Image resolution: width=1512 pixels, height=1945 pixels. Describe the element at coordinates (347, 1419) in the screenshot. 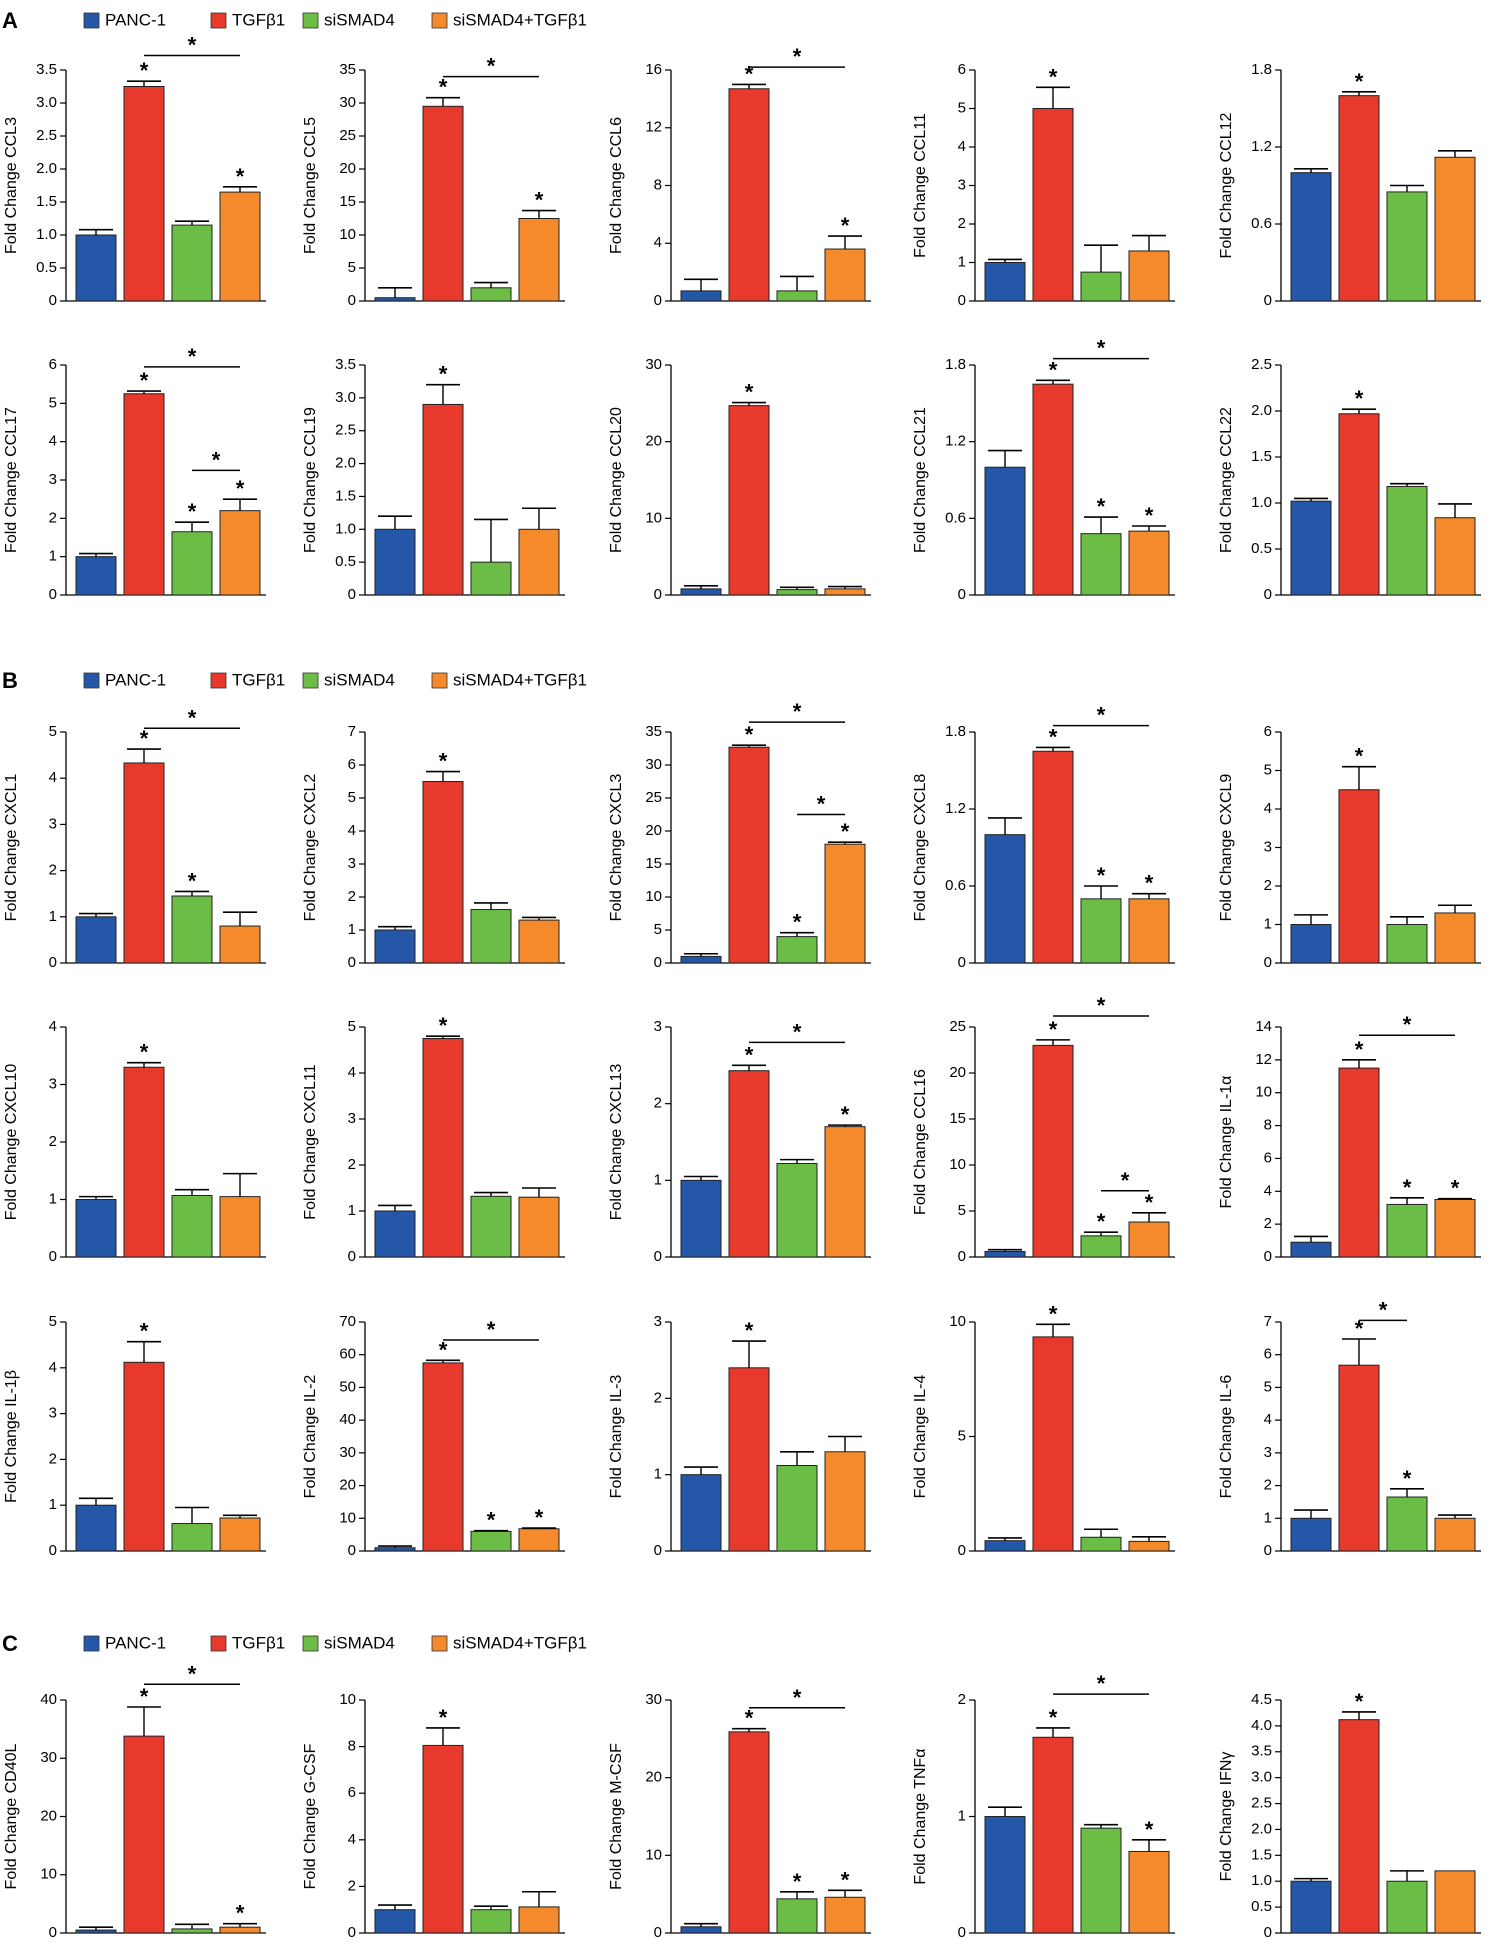

I see `y-tick-label: 40` at that location.